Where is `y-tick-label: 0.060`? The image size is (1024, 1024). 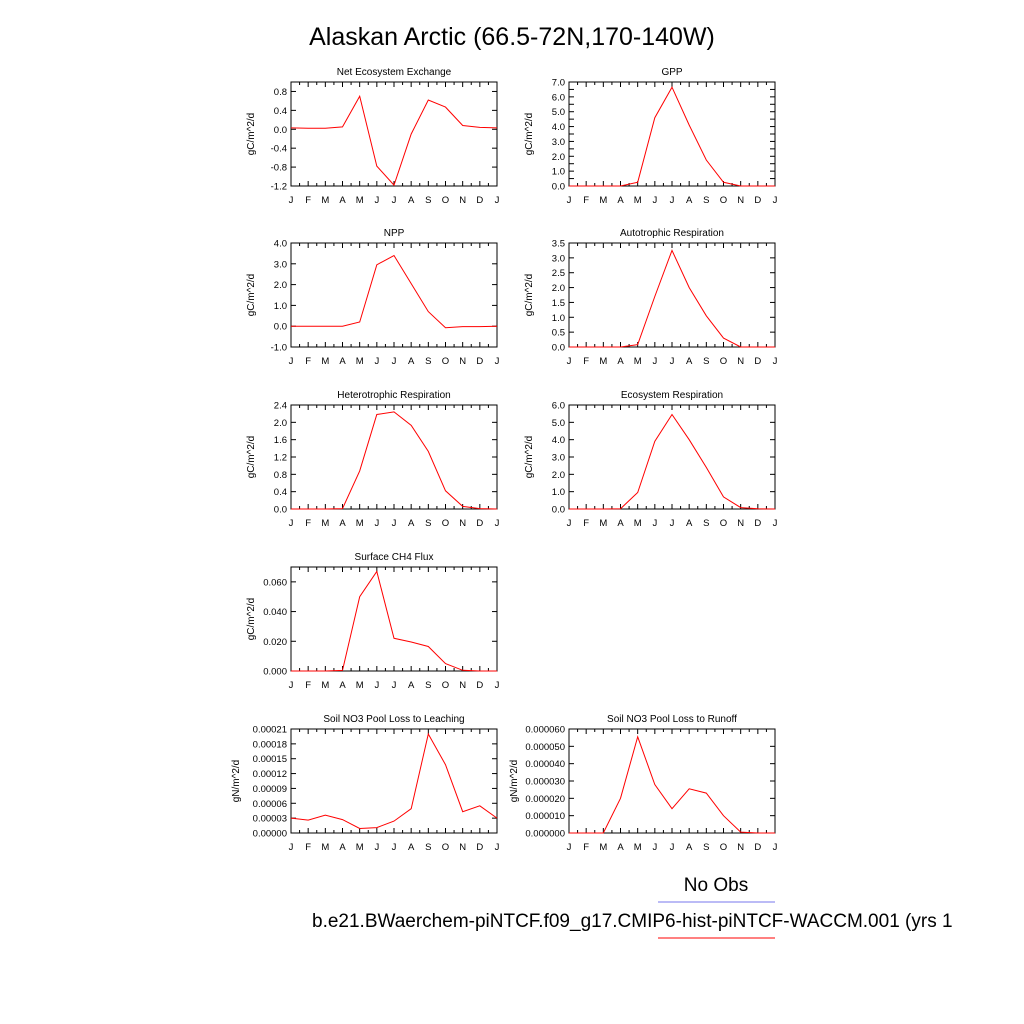 y-tick-label: 0.060 is located at coordinates (275, 582).